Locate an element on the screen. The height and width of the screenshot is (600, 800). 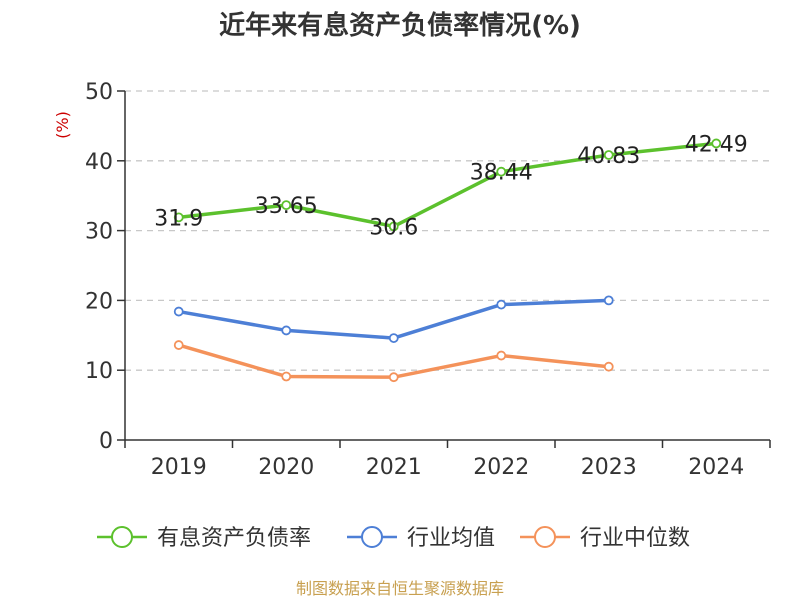
x-tick-label-2023: 2023 is located at coordinates (609, 467).